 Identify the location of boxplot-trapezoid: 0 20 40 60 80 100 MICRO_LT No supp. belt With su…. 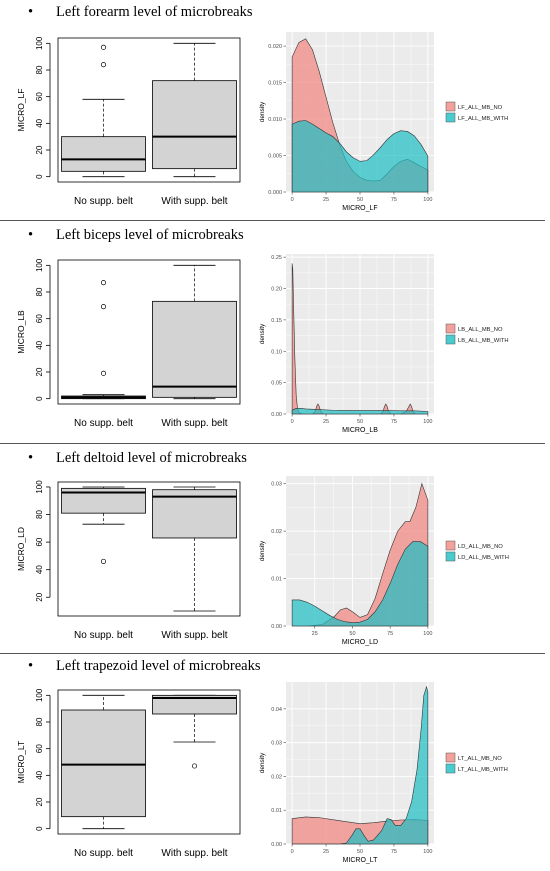
(128, 773).